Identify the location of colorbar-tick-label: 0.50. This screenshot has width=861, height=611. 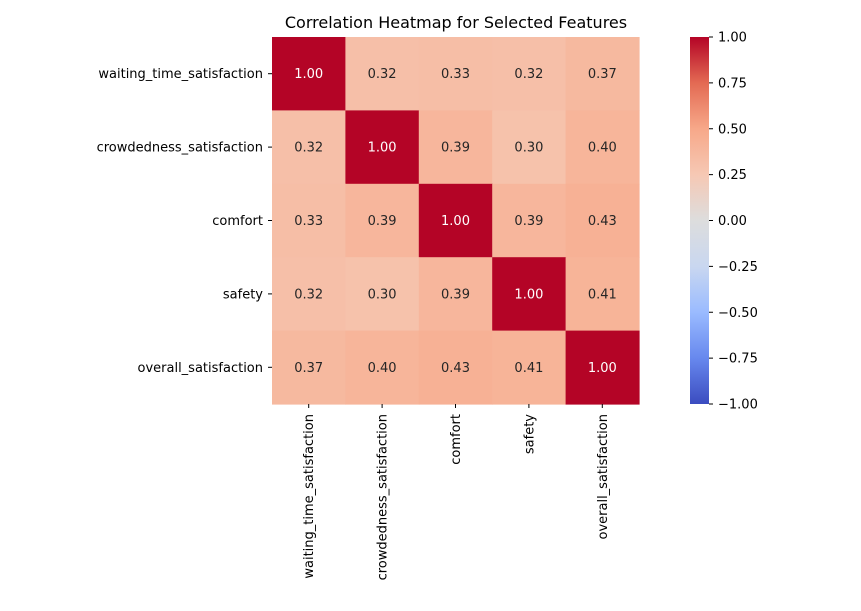
(732, 129).